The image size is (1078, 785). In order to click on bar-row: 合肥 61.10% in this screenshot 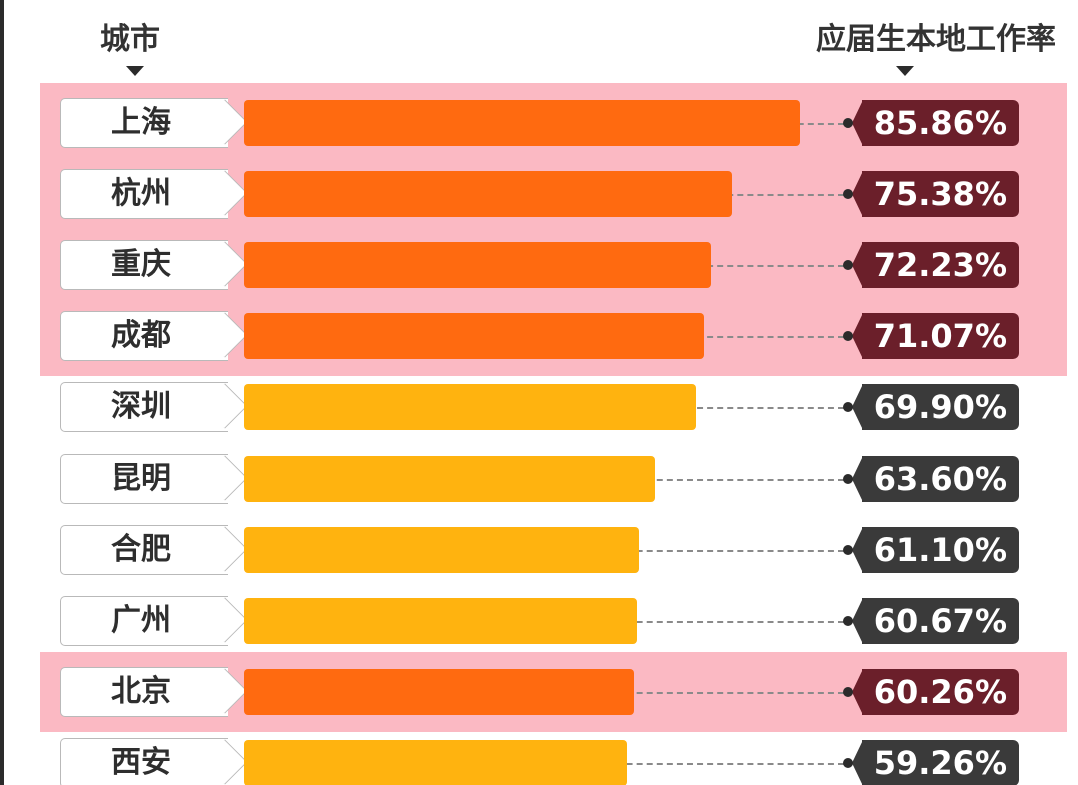, I will do `click(539, 550)`.